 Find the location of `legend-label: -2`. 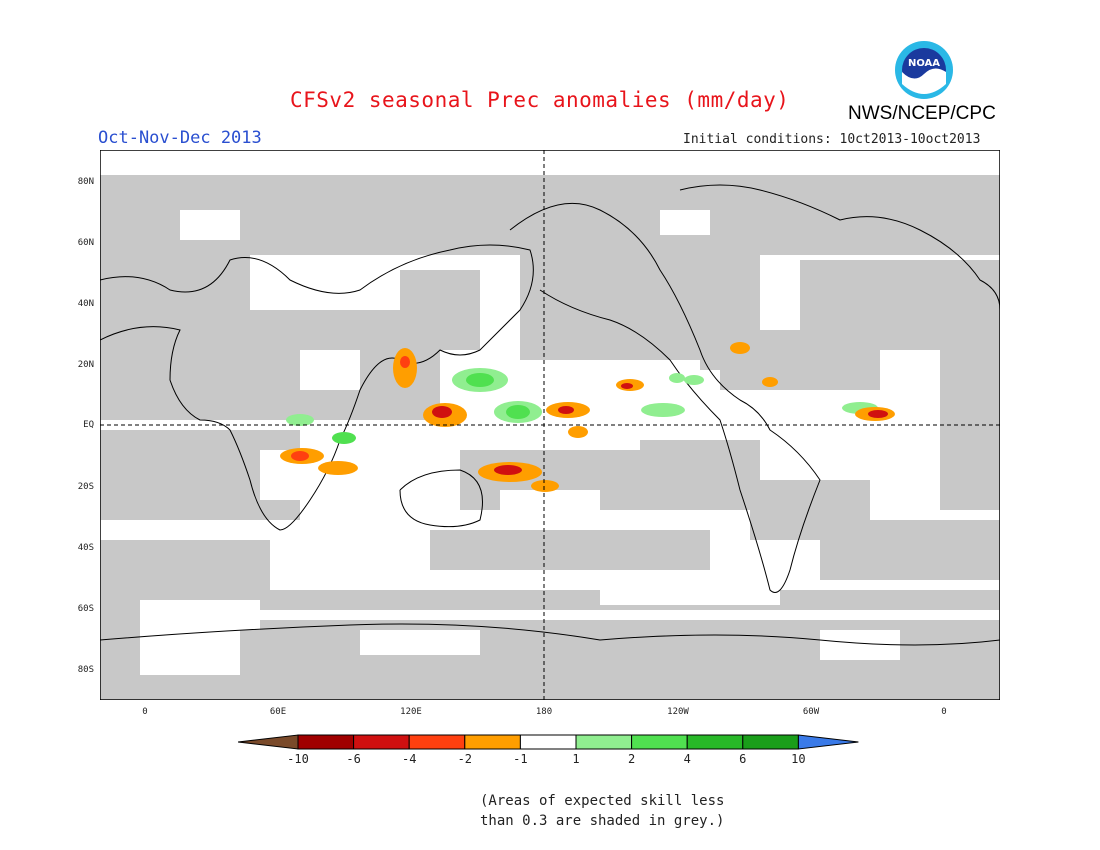

legend-label: -2 is located at coordinates (465, 759).